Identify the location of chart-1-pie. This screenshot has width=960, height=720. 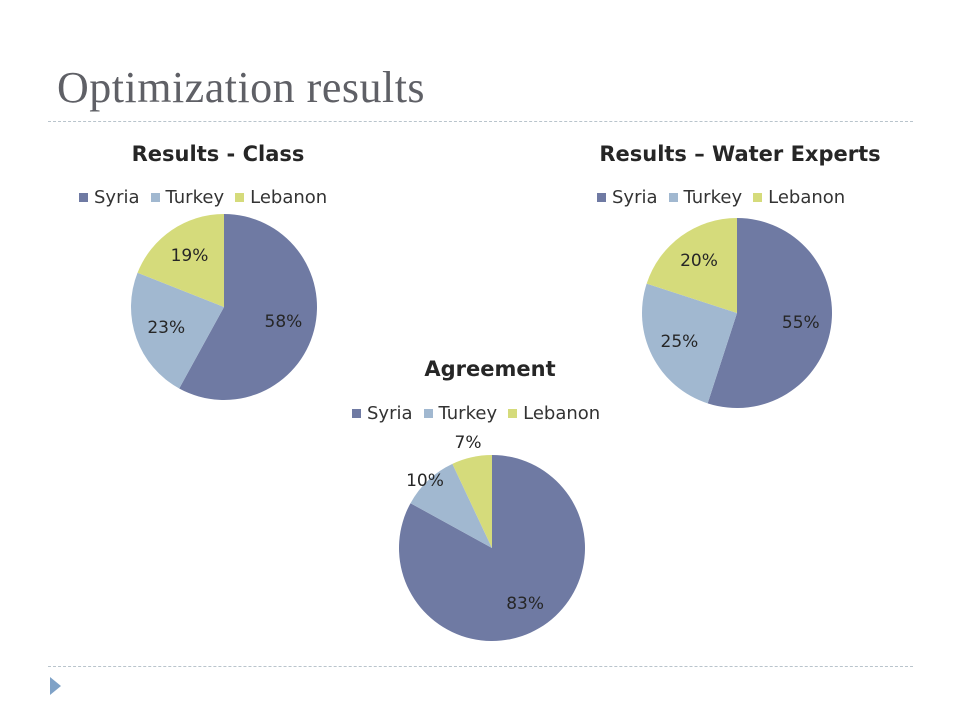
(737, 313).